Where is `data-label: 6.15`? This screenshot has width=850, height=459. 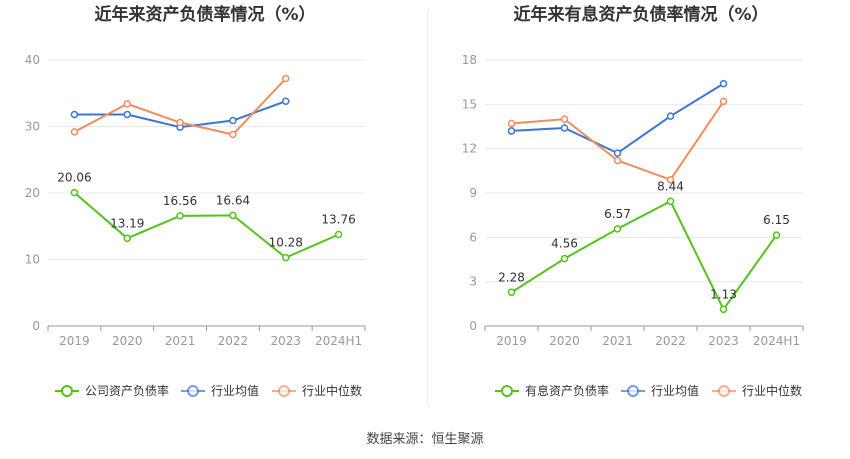
data-label: 6.15 is located at coordinates (776, 220).